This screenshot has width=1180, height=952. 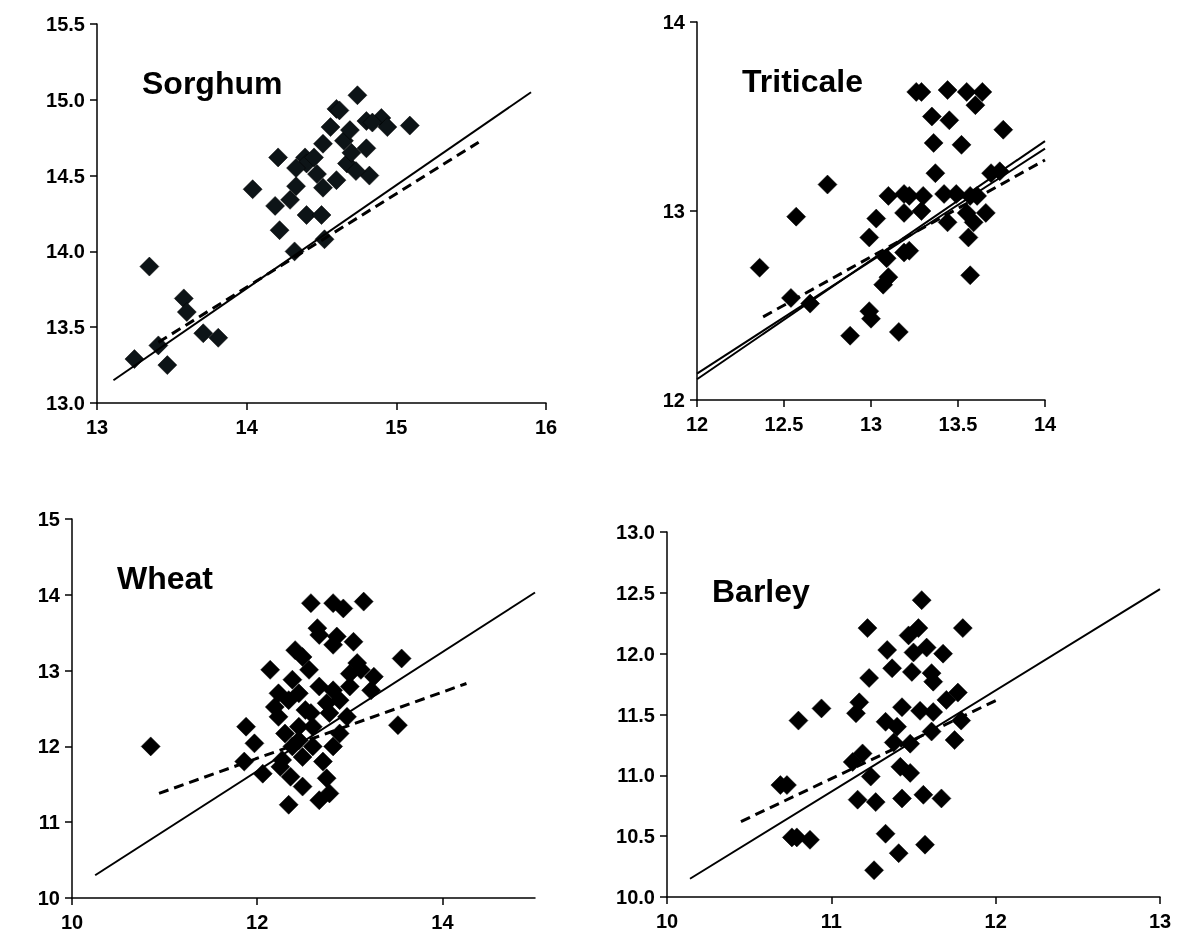 What do you see at coordinates (49, 822) in the screenshot?
I see `y-tick-label: 11` at bounding box center [49, 822].